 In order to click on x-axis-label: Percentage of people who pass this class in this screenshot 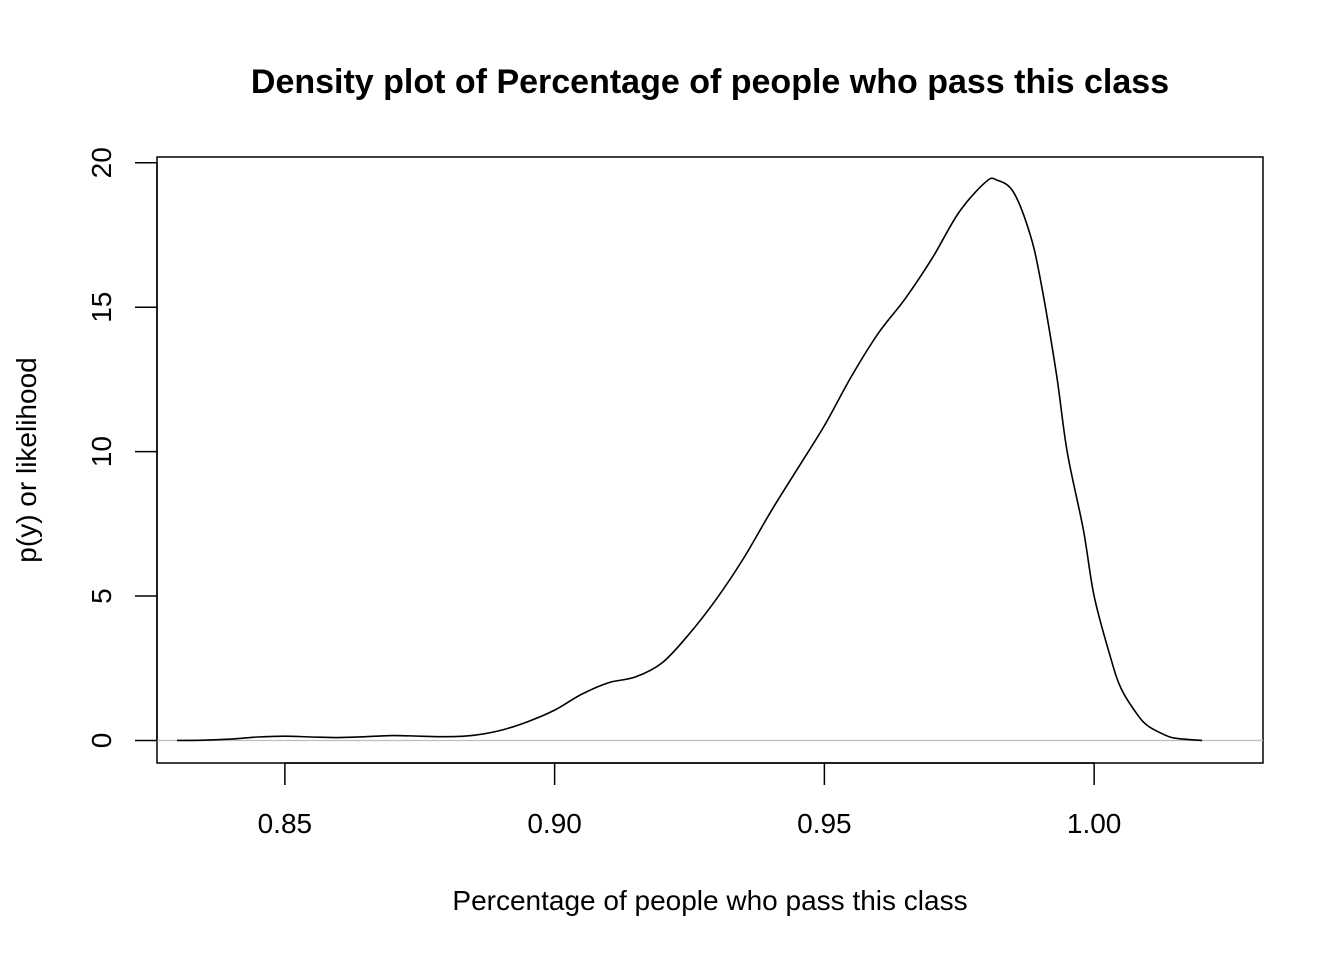, I will do `click(709, 900)`.